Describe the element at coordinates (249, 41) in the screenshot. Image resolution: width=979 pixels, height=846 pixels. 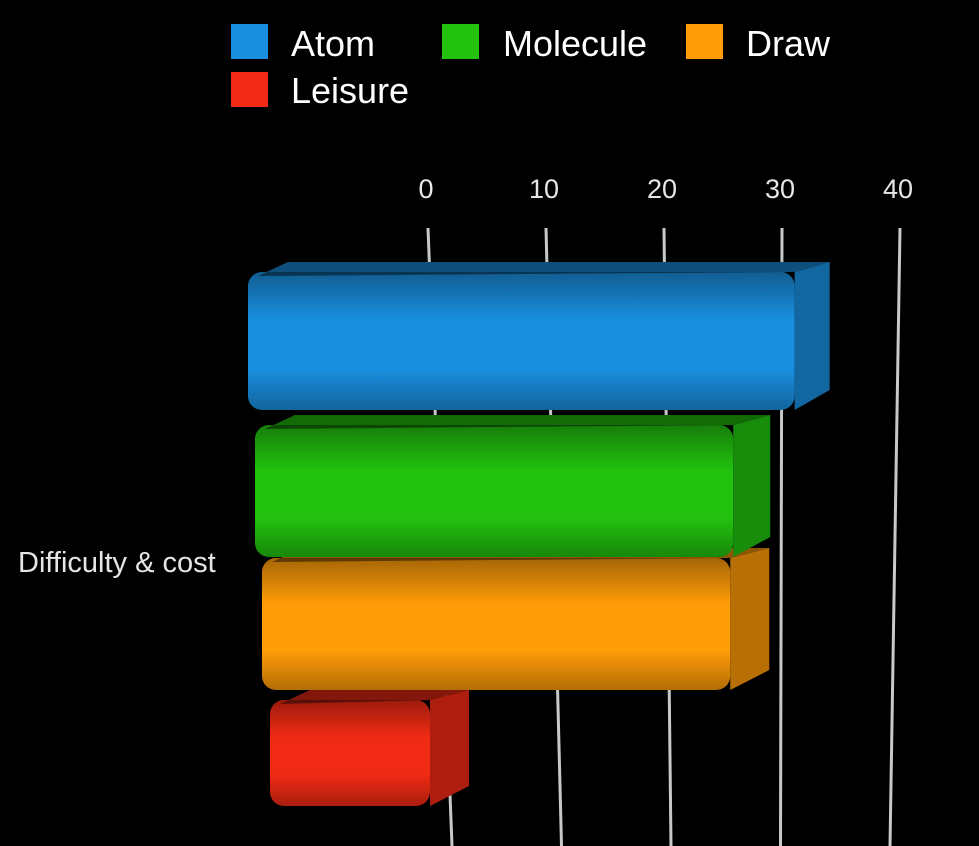
I see `legend-swatch-atom` at that location.